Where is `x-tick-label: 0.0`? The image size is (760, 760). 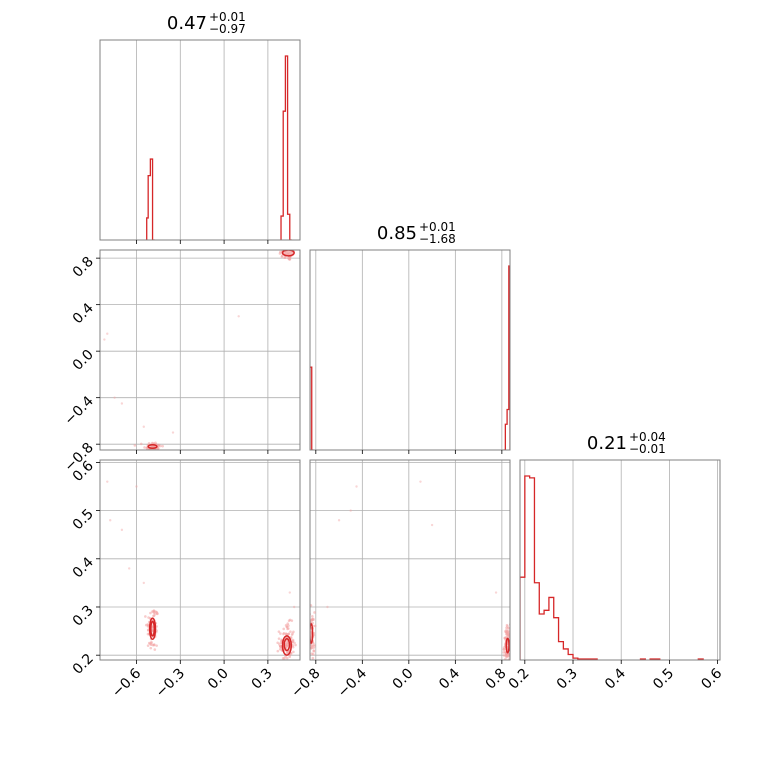
x-tick-label: 0.0 is located at coordinates (218, 679).